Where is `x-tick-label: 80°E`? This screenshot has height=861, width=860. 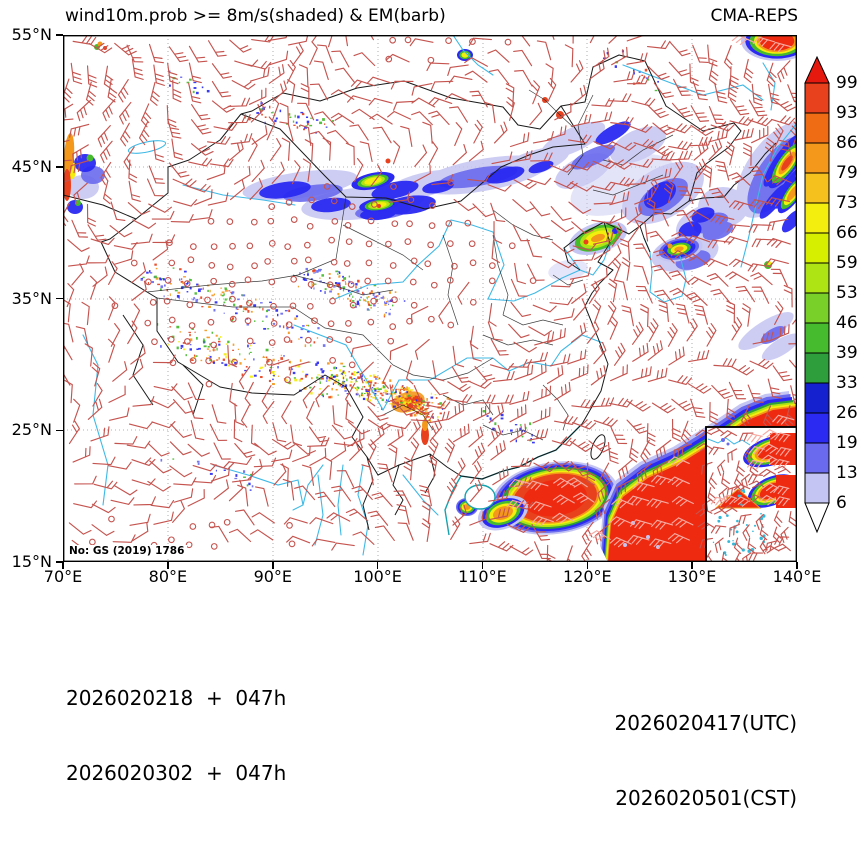 x-tick-label: 80°E is located at coordinates (168, 576).